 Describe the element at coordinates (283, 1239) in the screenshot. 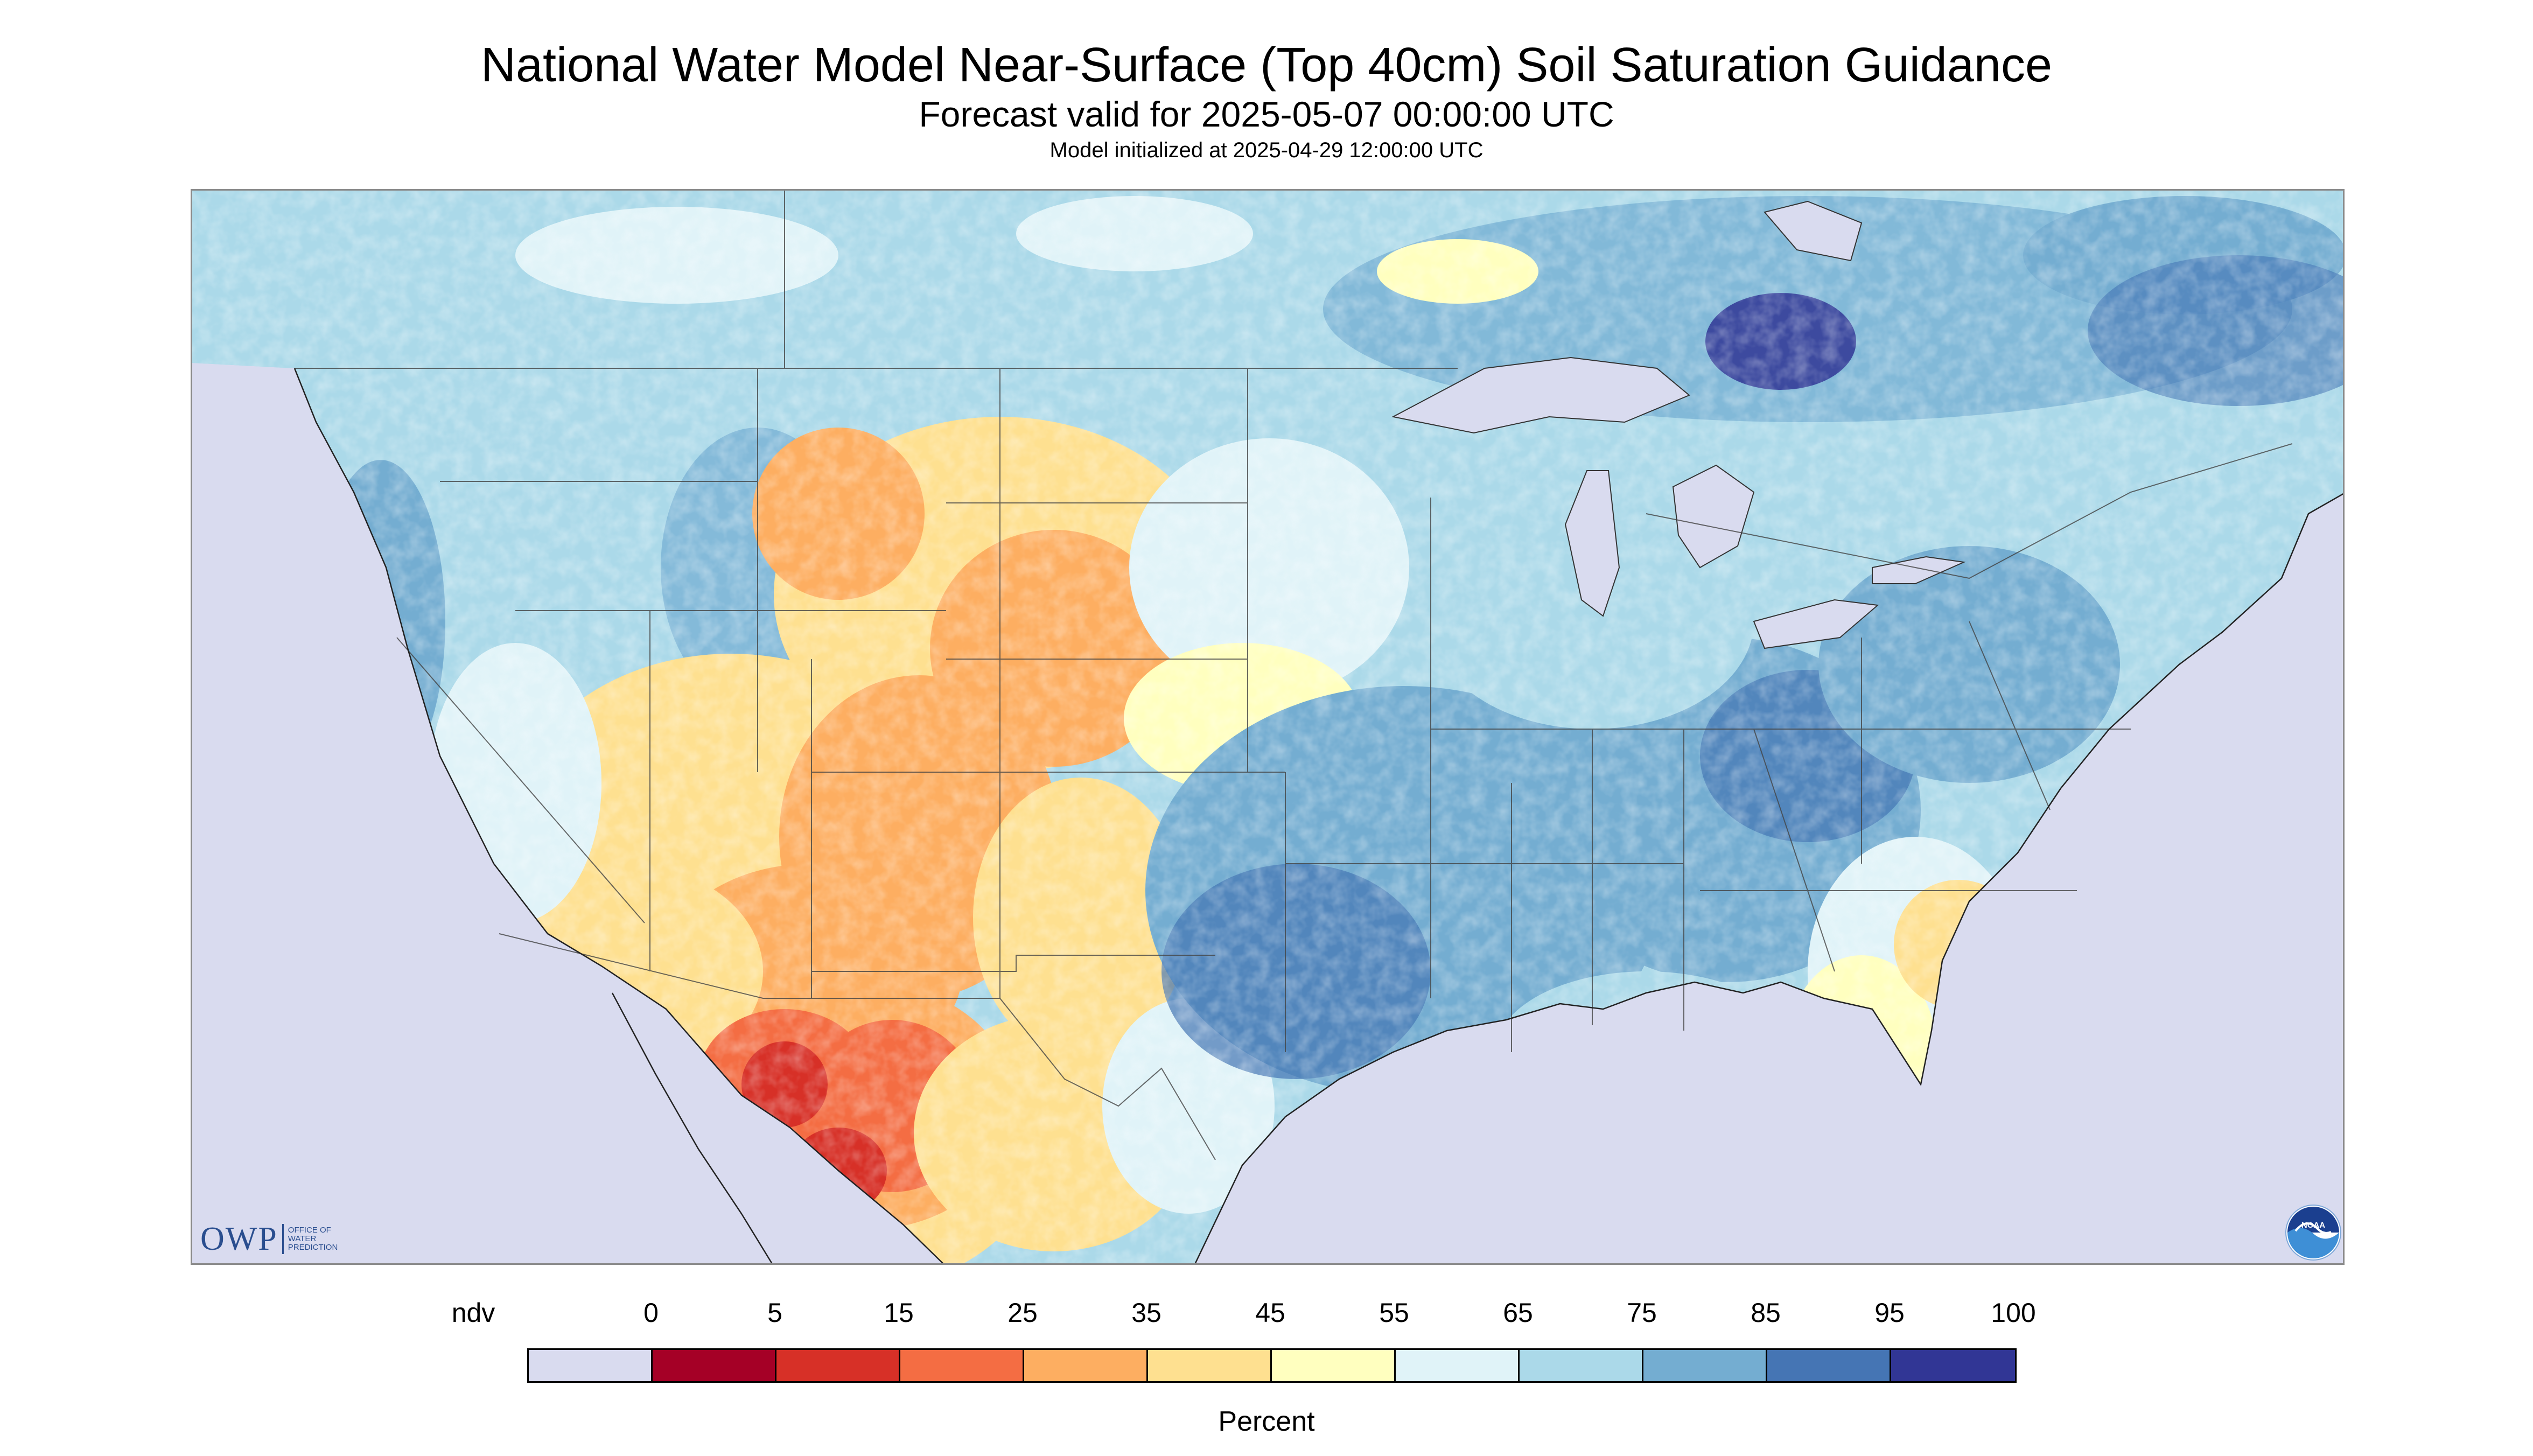

I see `owp-logo-divider` at that location.